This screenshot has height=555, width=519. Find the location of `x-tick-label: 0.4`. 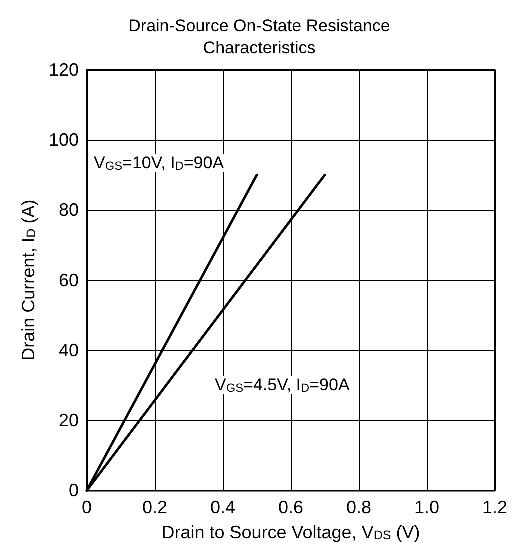

x-tick-label: 0.4 is located at coordinates (223, 508).